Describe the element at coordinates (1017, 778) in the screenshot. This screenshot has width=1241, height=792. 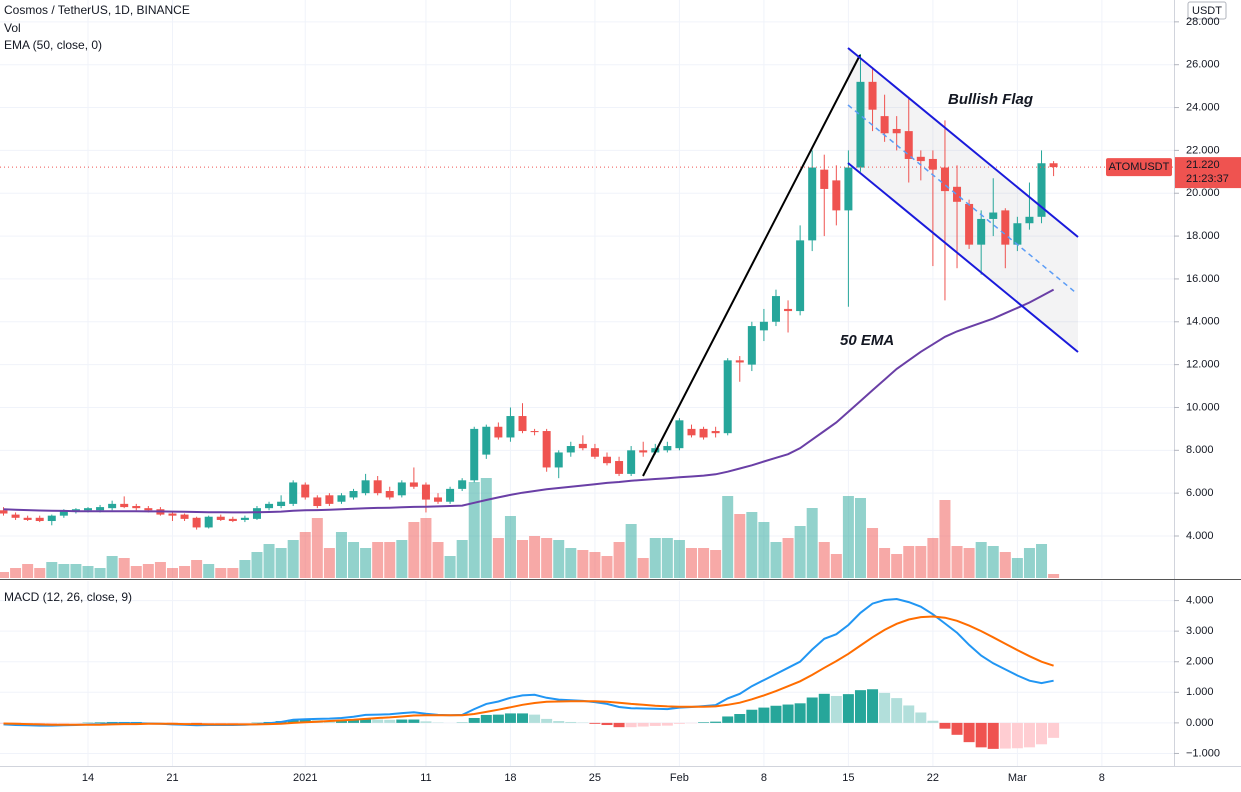
I see `x-tick-label: Mar` at that location.